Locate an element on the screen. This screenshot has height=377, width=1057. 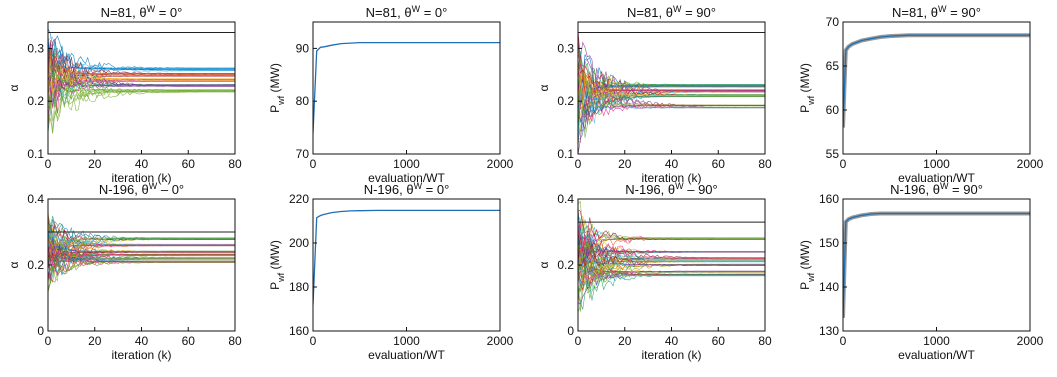
y-tick-label: 0.1 is located at coordinates (565, 154).